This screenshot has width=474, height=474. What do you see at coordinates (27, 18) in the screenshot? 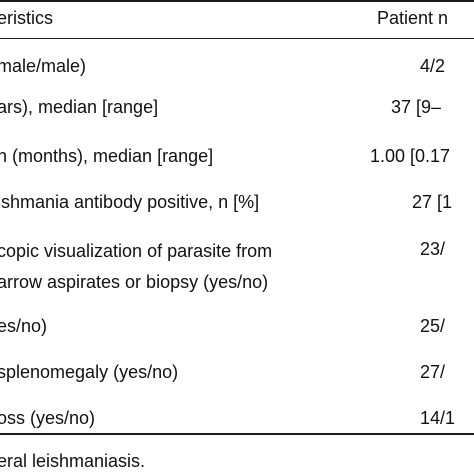
I see `header-characteristics: eristics` at bounding box center [27, 18].